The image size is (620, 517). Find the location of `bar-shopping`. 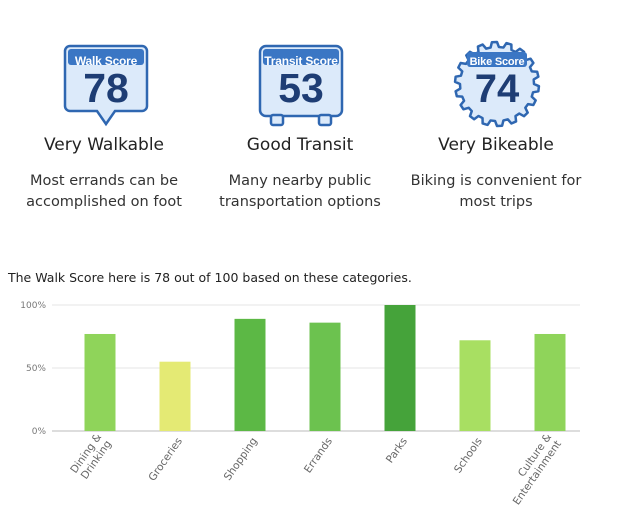

bar-shopping is located at coordinates (250, 374).